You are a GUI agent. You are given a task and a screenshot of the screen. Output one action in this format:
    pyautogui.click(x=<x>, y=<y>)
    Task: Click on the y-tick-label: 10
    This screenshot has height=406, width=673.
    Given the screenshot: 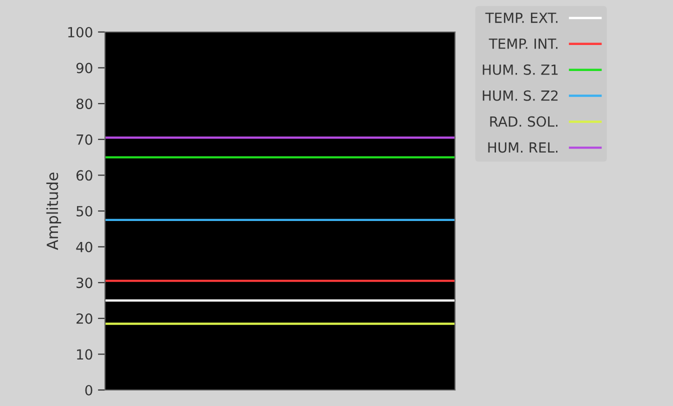 What is the action you would take?
    pyautogui.click(x=84, y=354)
    